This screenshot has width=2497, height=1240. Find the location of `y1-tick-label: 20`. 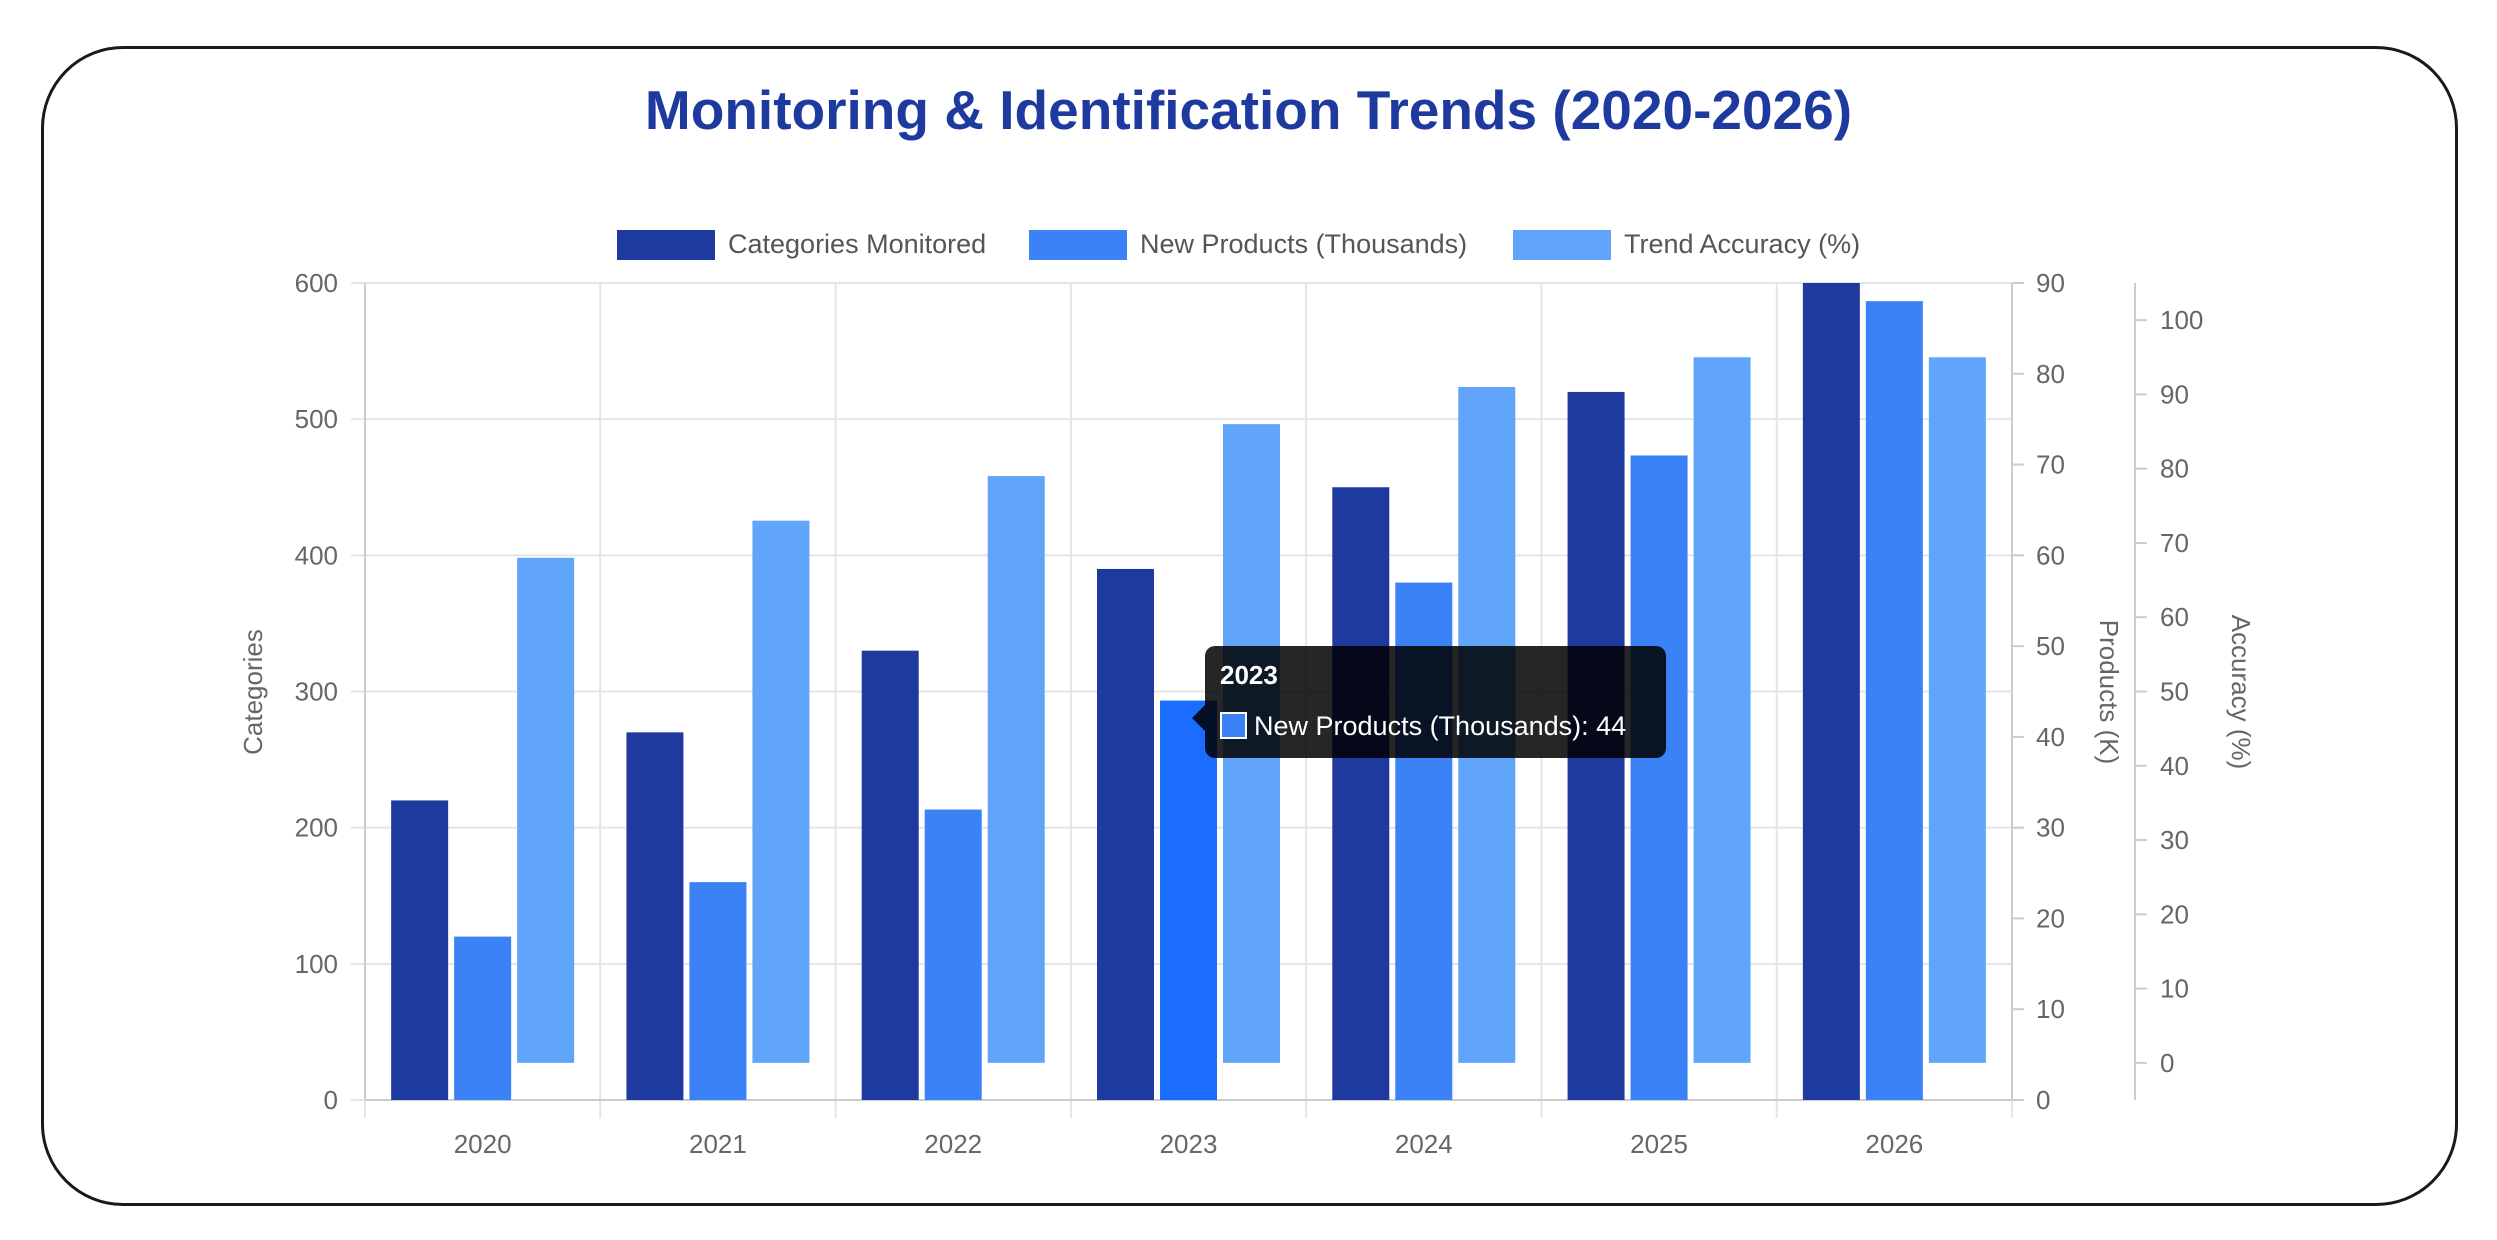

y1-tick-label: 20 is located at coordinates (2050, 918).